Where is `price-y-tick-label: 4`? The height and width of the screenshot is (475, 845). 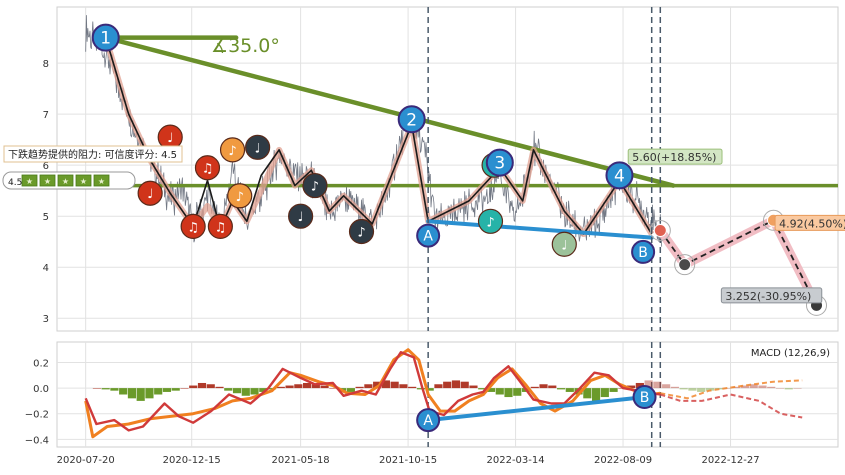
price-y-tick-label: 4 is located at coordinates (46, 268).